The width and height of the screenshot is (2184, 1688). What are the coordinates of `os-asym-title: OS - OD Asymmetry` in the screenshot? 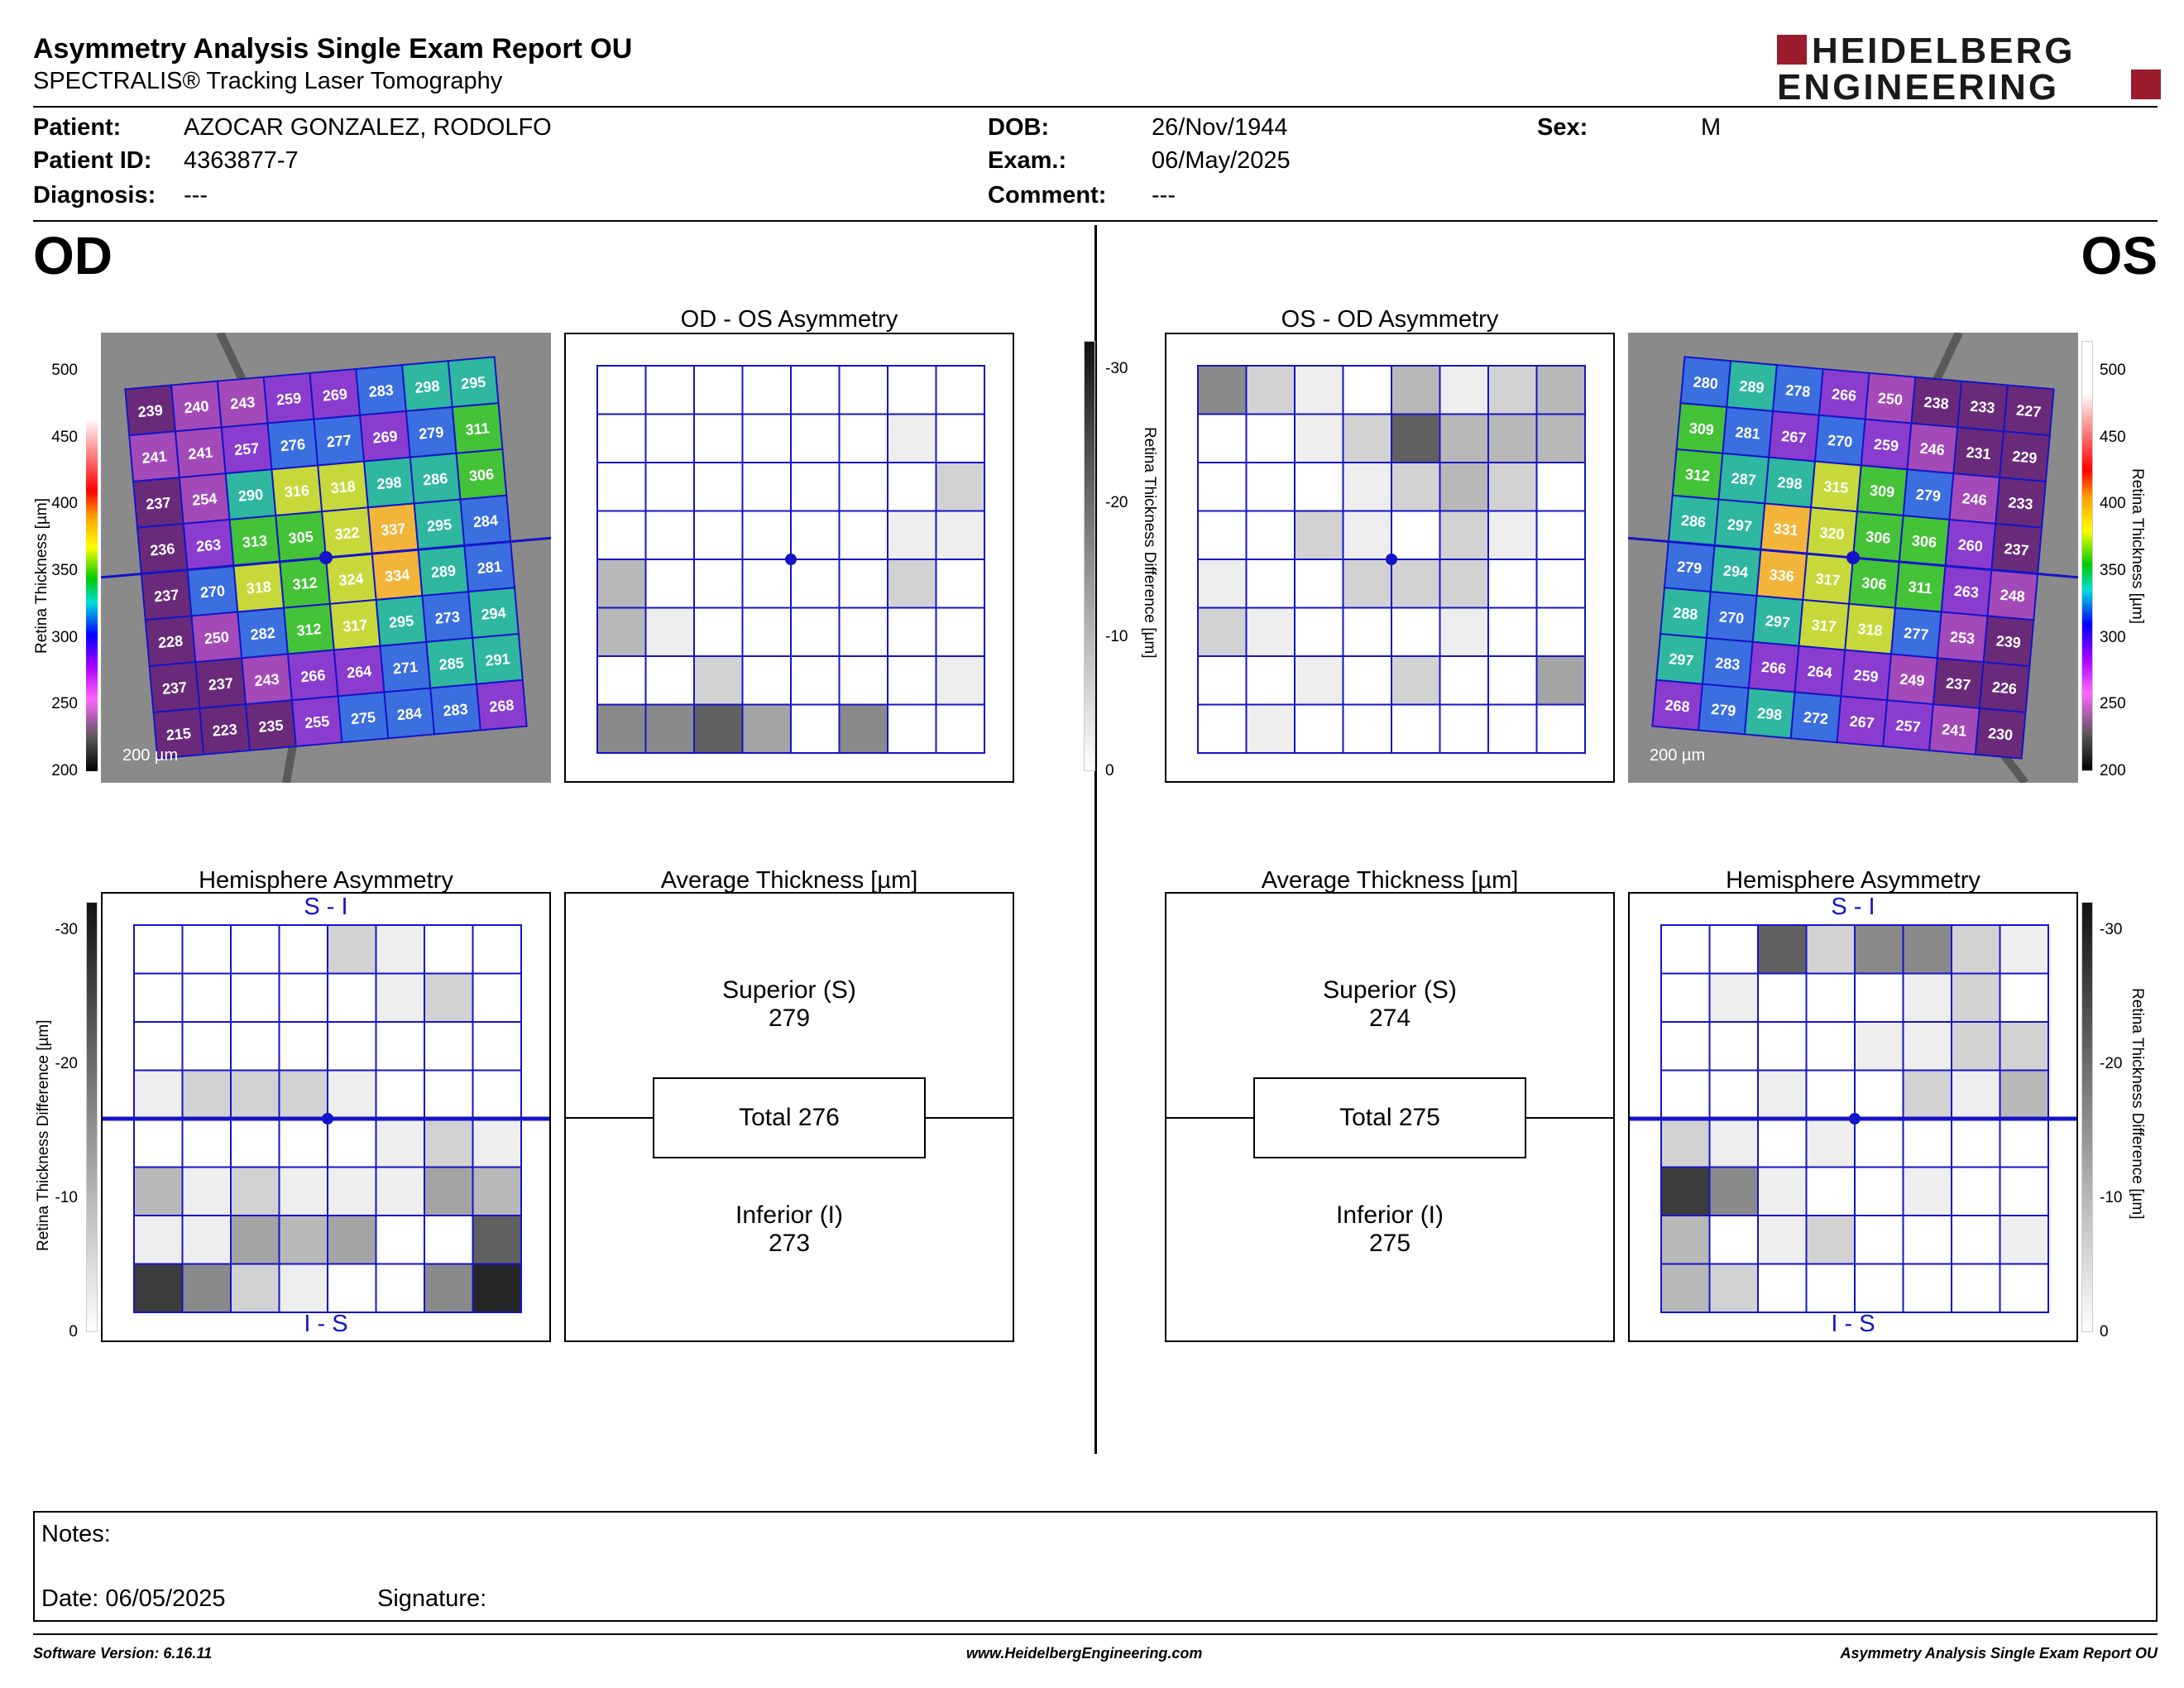 It's located at (1390, 319).